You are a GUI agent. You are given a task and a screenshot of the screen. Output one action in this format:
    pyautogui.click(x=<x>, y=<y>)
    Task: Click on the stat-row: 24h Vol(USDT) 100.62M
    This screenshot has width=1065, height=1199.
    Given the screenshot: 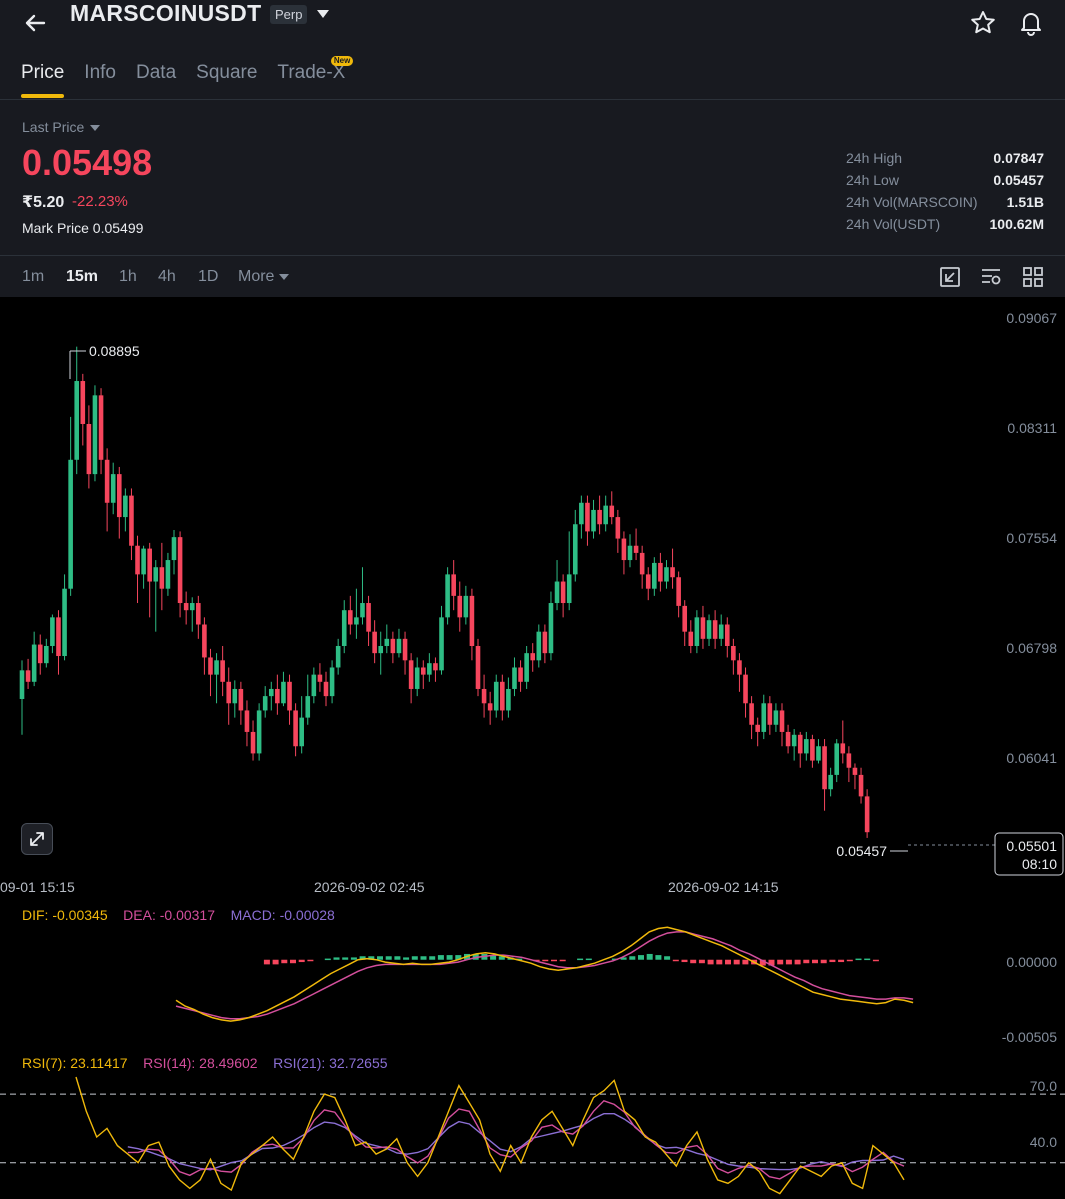 What is the action you would take?
    pyautogui.click(x=945, y=227)
    